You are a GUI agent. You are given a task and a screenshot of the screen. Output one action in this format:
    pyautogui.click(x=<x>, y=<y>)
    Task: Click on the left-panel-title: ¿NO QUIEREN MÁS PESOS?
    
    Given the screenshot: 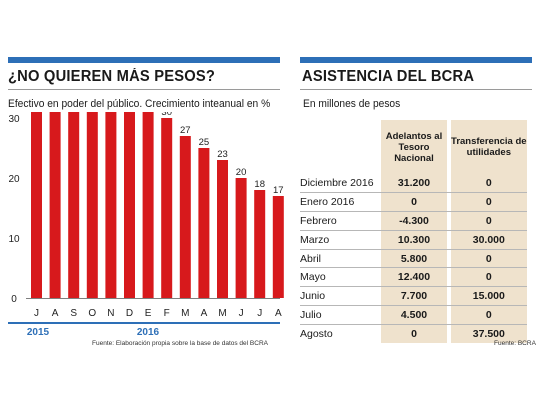 What is the action you would take?
    pyautogui.click(x=112, y=76)
    